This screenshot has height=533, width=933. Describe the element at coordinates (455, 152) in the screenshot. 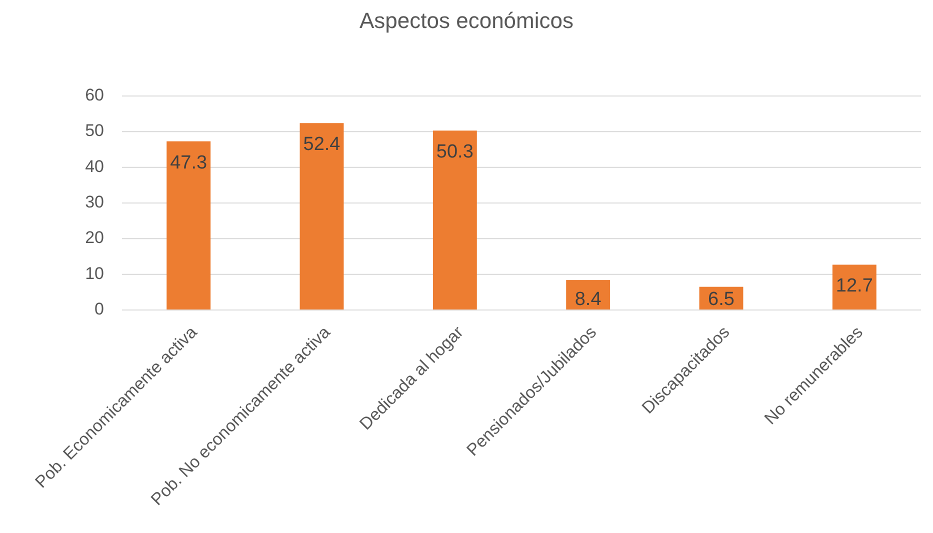

I see `data-label: 50.3` at that location.